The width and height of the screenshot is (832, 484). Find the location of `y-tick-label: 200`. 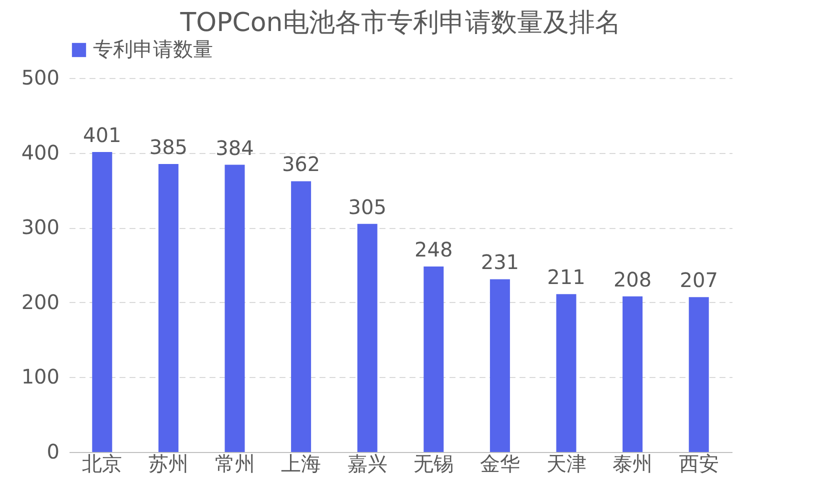

y-tick-label: 200 is located at coordinates (40, 302).